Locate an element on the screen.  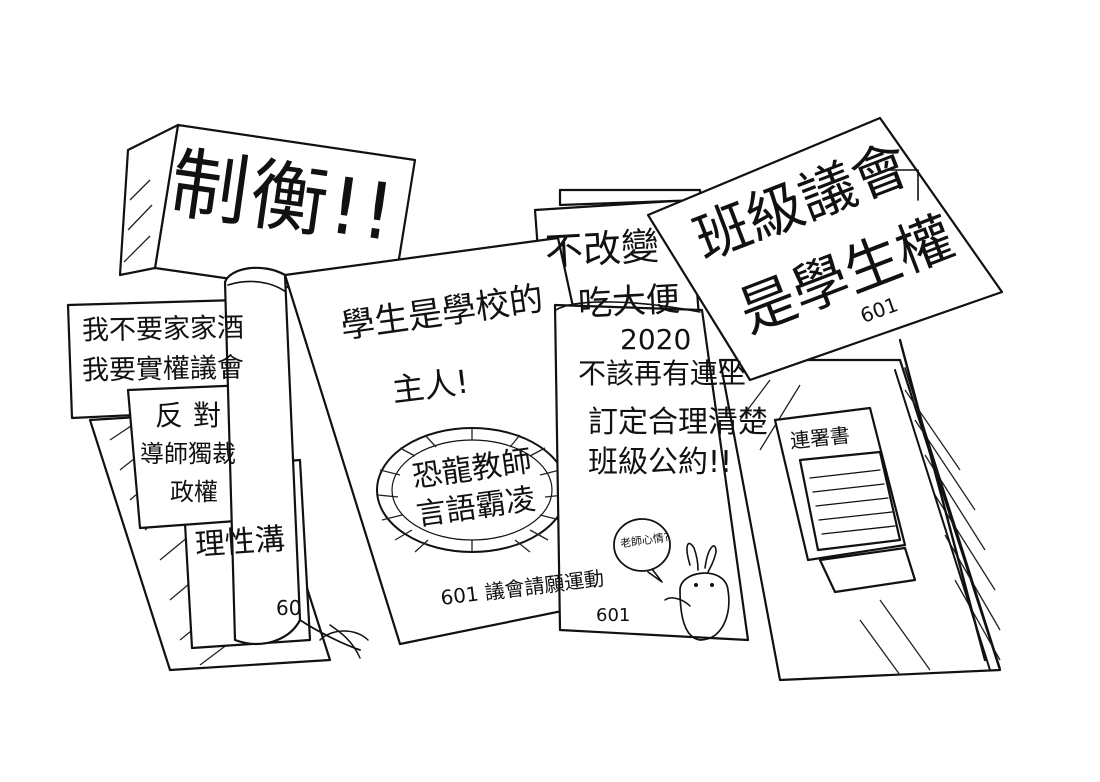
sign-left-mid-line2: 導師獨裁 is located at coordinates (188, 454).